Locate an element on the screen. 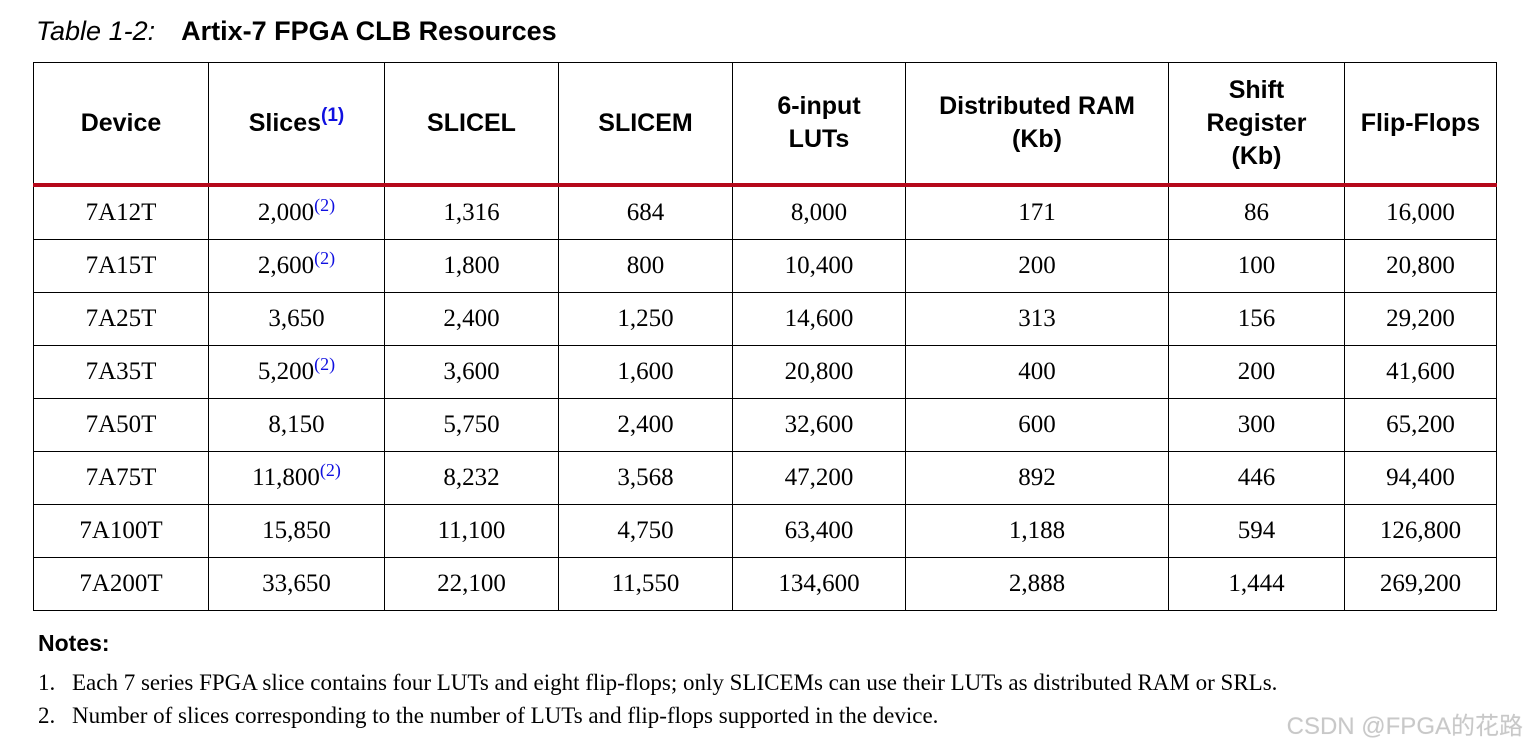  cell-value: 1,800 is located at coordinates (471, 265).